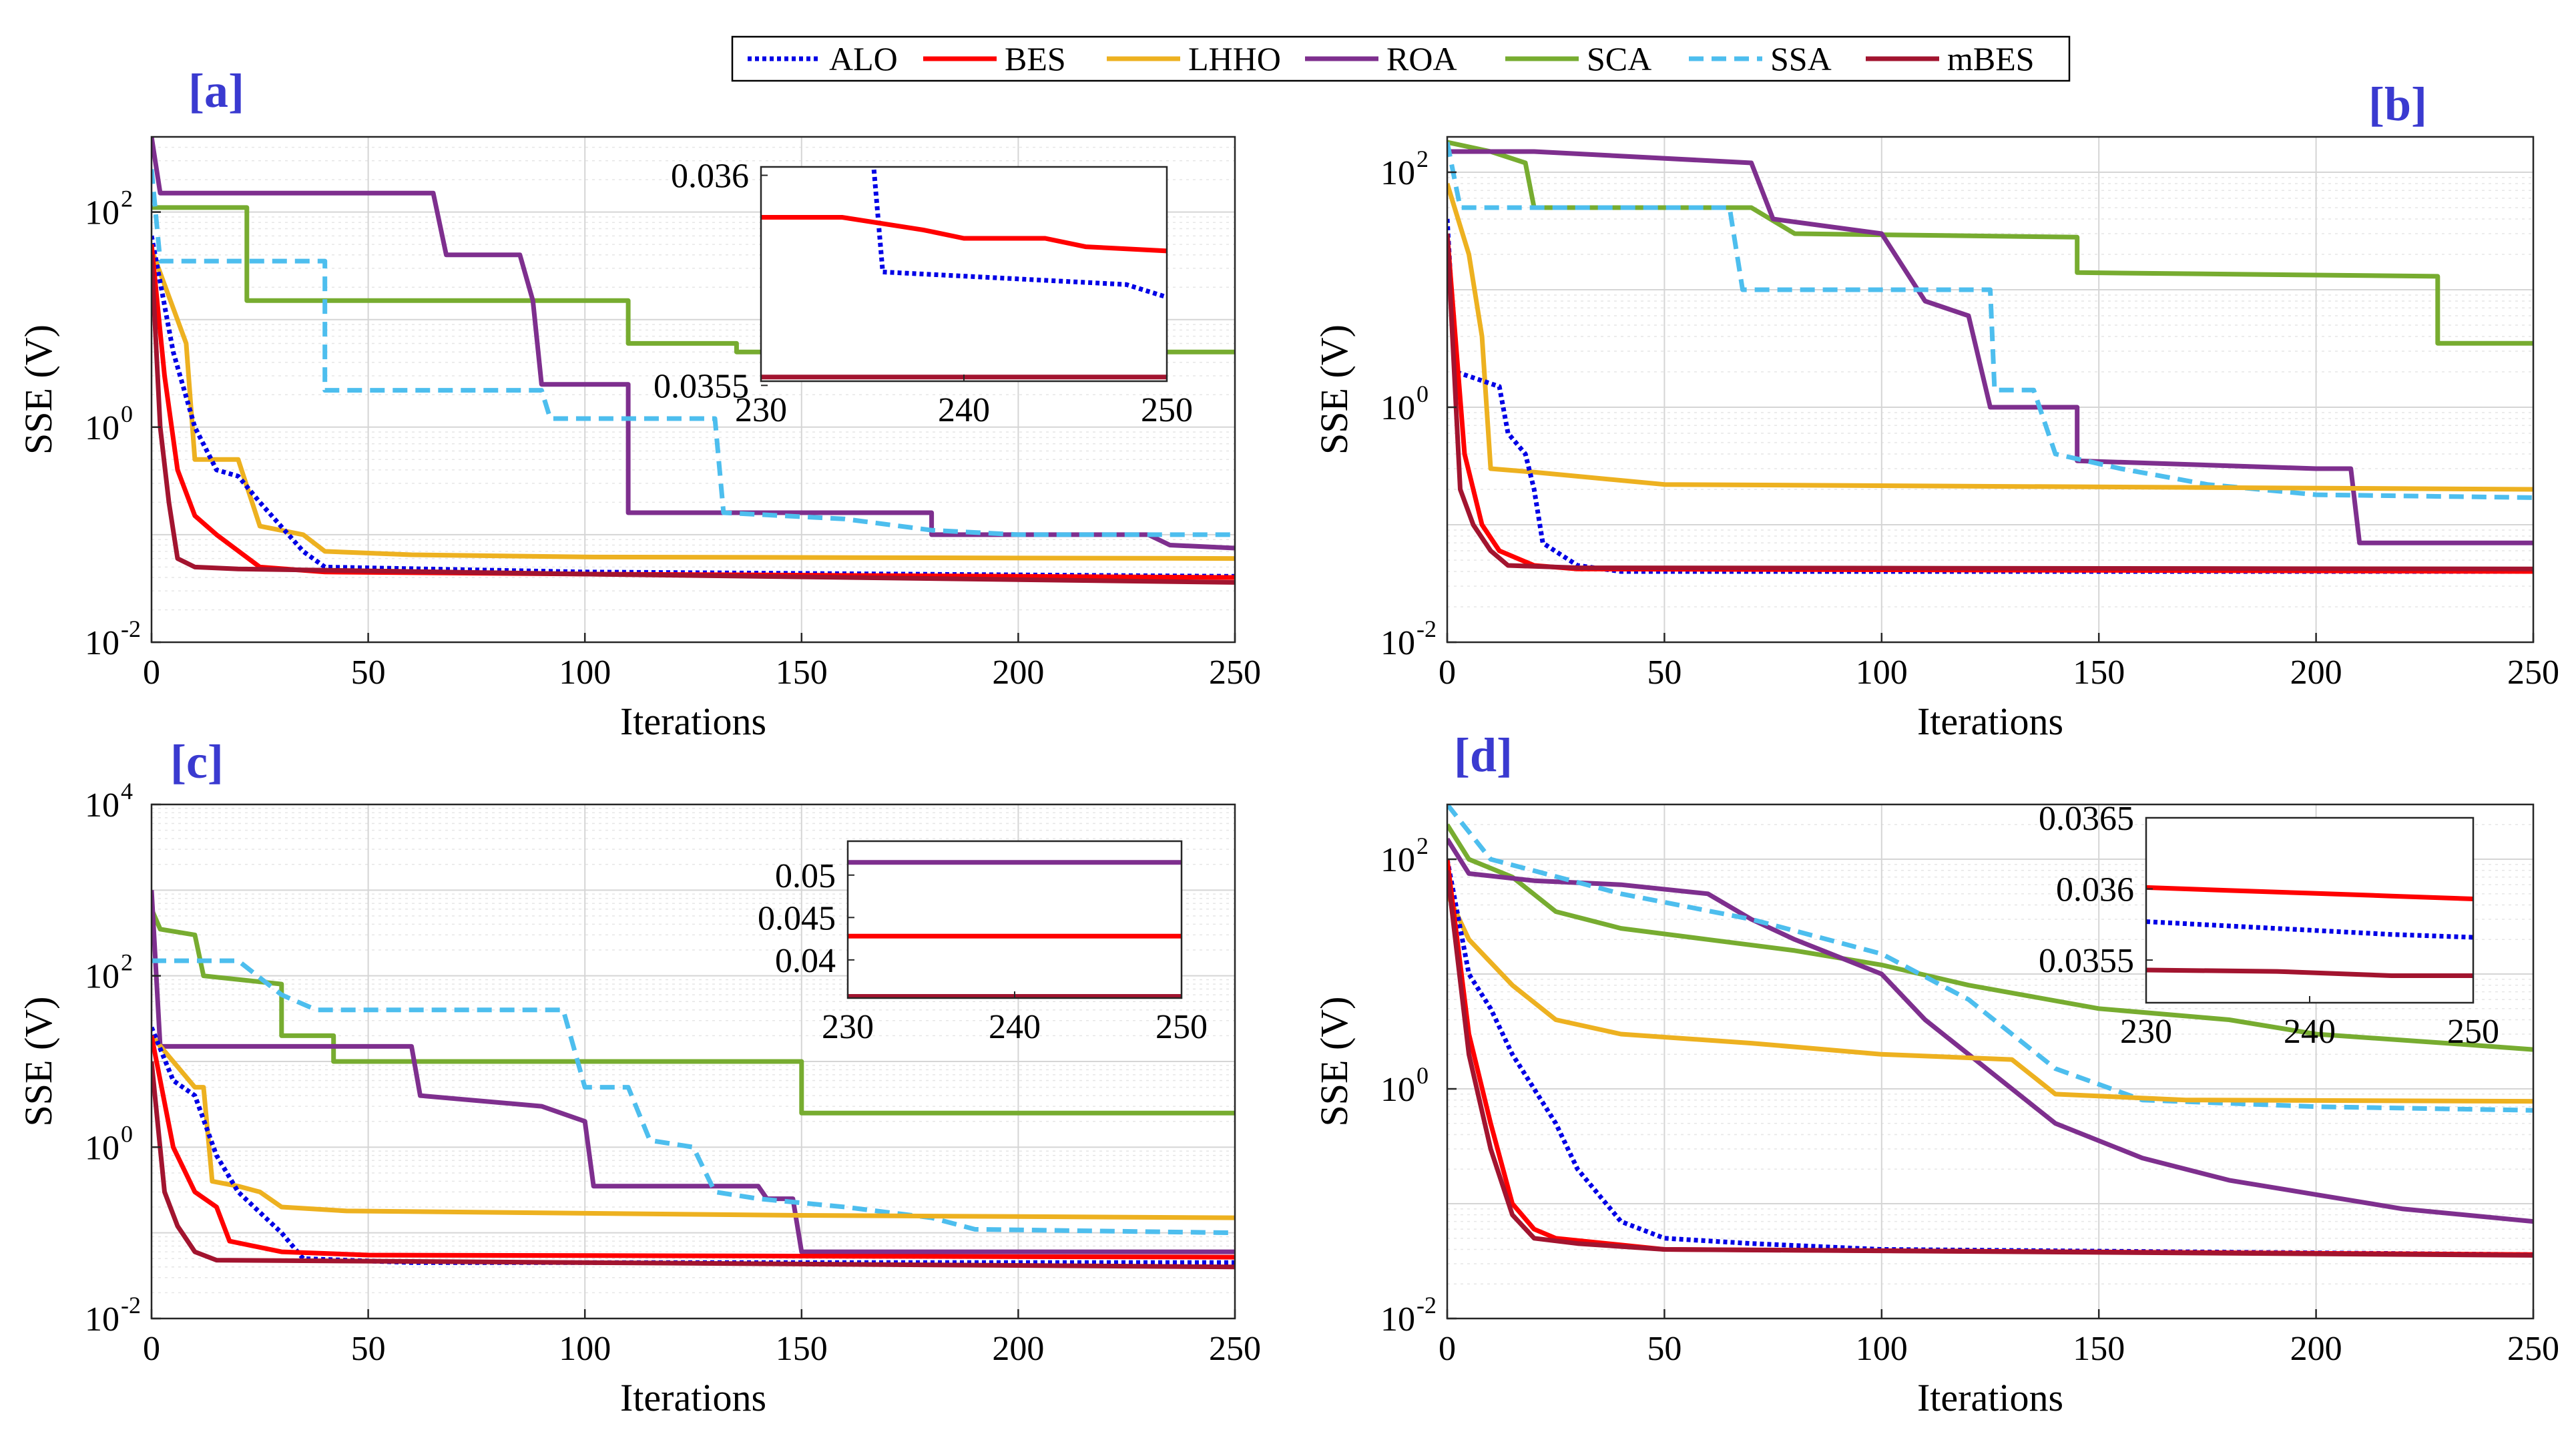  I want to click on inset-area, so click(1015, 919).